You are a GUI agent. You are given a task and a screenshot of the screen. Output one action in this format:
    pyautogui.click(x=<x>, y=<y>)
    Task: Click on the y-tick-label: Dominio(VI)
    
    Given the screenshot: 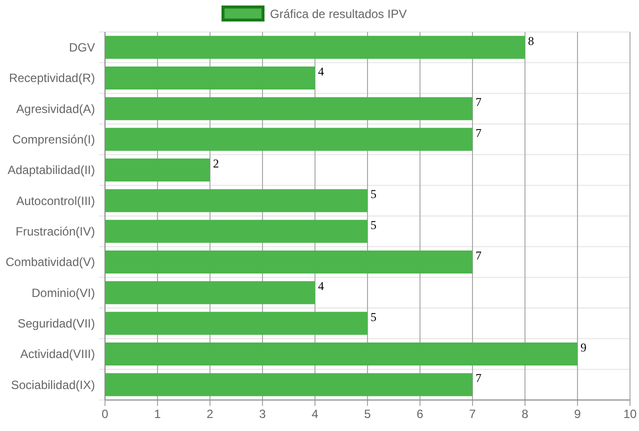 What is the action you would take?
    pyautogui.click(x=63, y=293)
    